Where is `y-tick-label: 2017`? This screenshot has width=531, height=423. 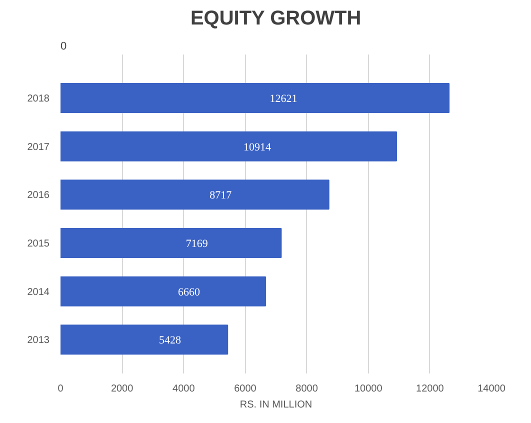
y-tick-label: 2017 is located at coordinates (38, 147).